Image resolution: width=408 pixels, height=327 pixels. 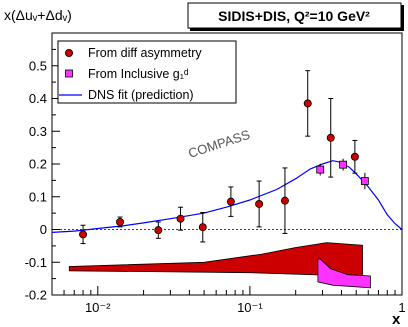 What do you see at coordinates (38, 65) in the screenshot?
I see `y-tick-label: 0.5` at bounding box center [38, 65].